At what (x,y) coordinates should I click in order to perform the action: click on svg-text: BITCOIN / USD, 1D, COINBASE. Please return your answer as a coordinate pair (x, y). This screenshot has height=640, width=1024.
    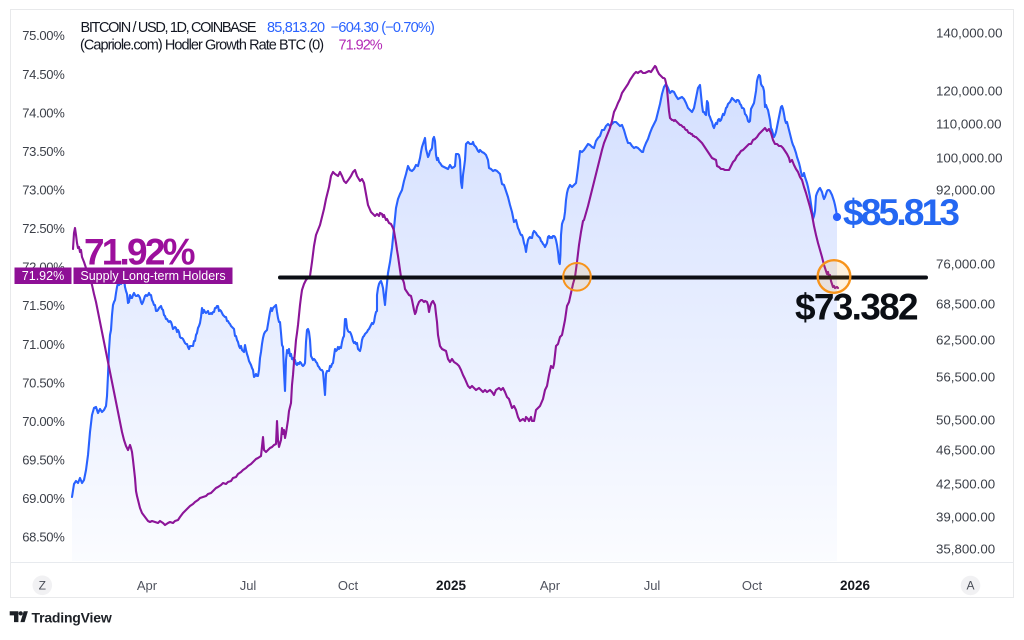
    Looking at the image, I should click on (169, 28).